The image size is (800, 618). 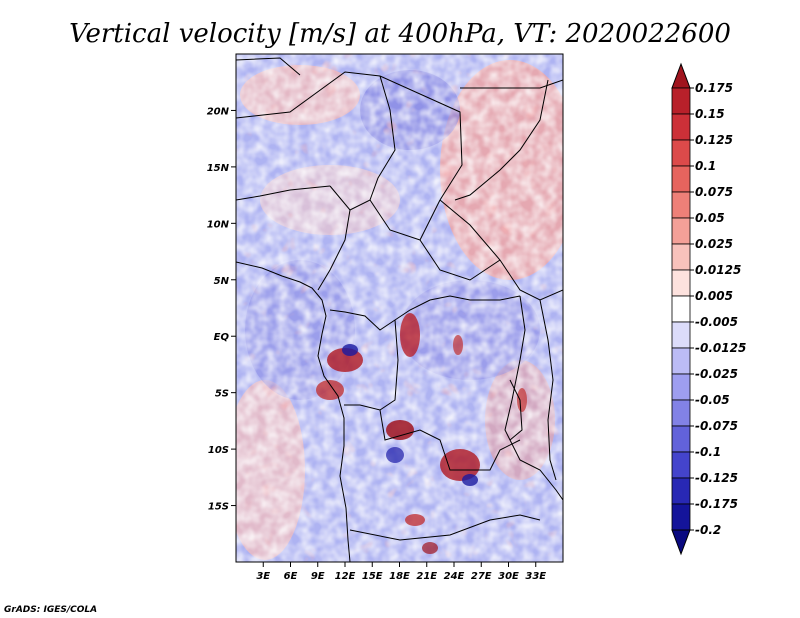 I want to click on colorbar-label: -0.175, so click(x=716, y=504).